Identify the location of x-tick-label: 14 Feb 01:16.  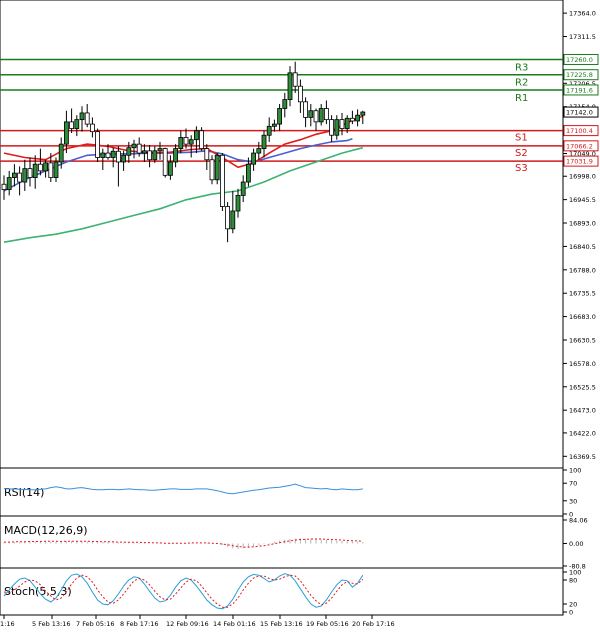
(234, 624).